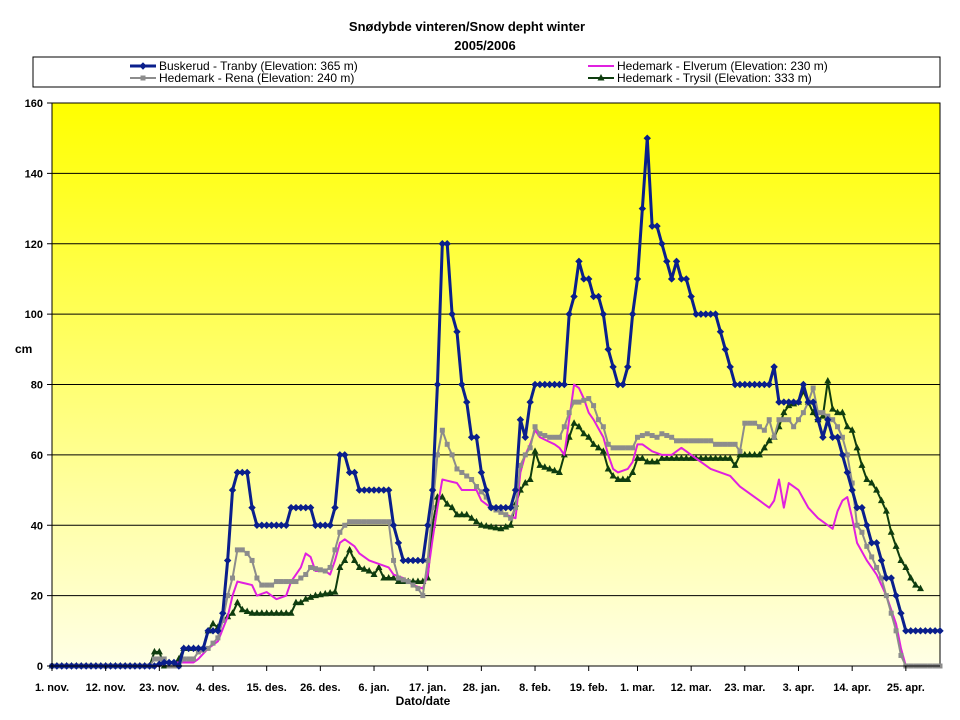  What do you see at coordinates (213, 688) in the screenshot?
I see `x-tick-label: 4. des.` at bounding box center [213, 688].